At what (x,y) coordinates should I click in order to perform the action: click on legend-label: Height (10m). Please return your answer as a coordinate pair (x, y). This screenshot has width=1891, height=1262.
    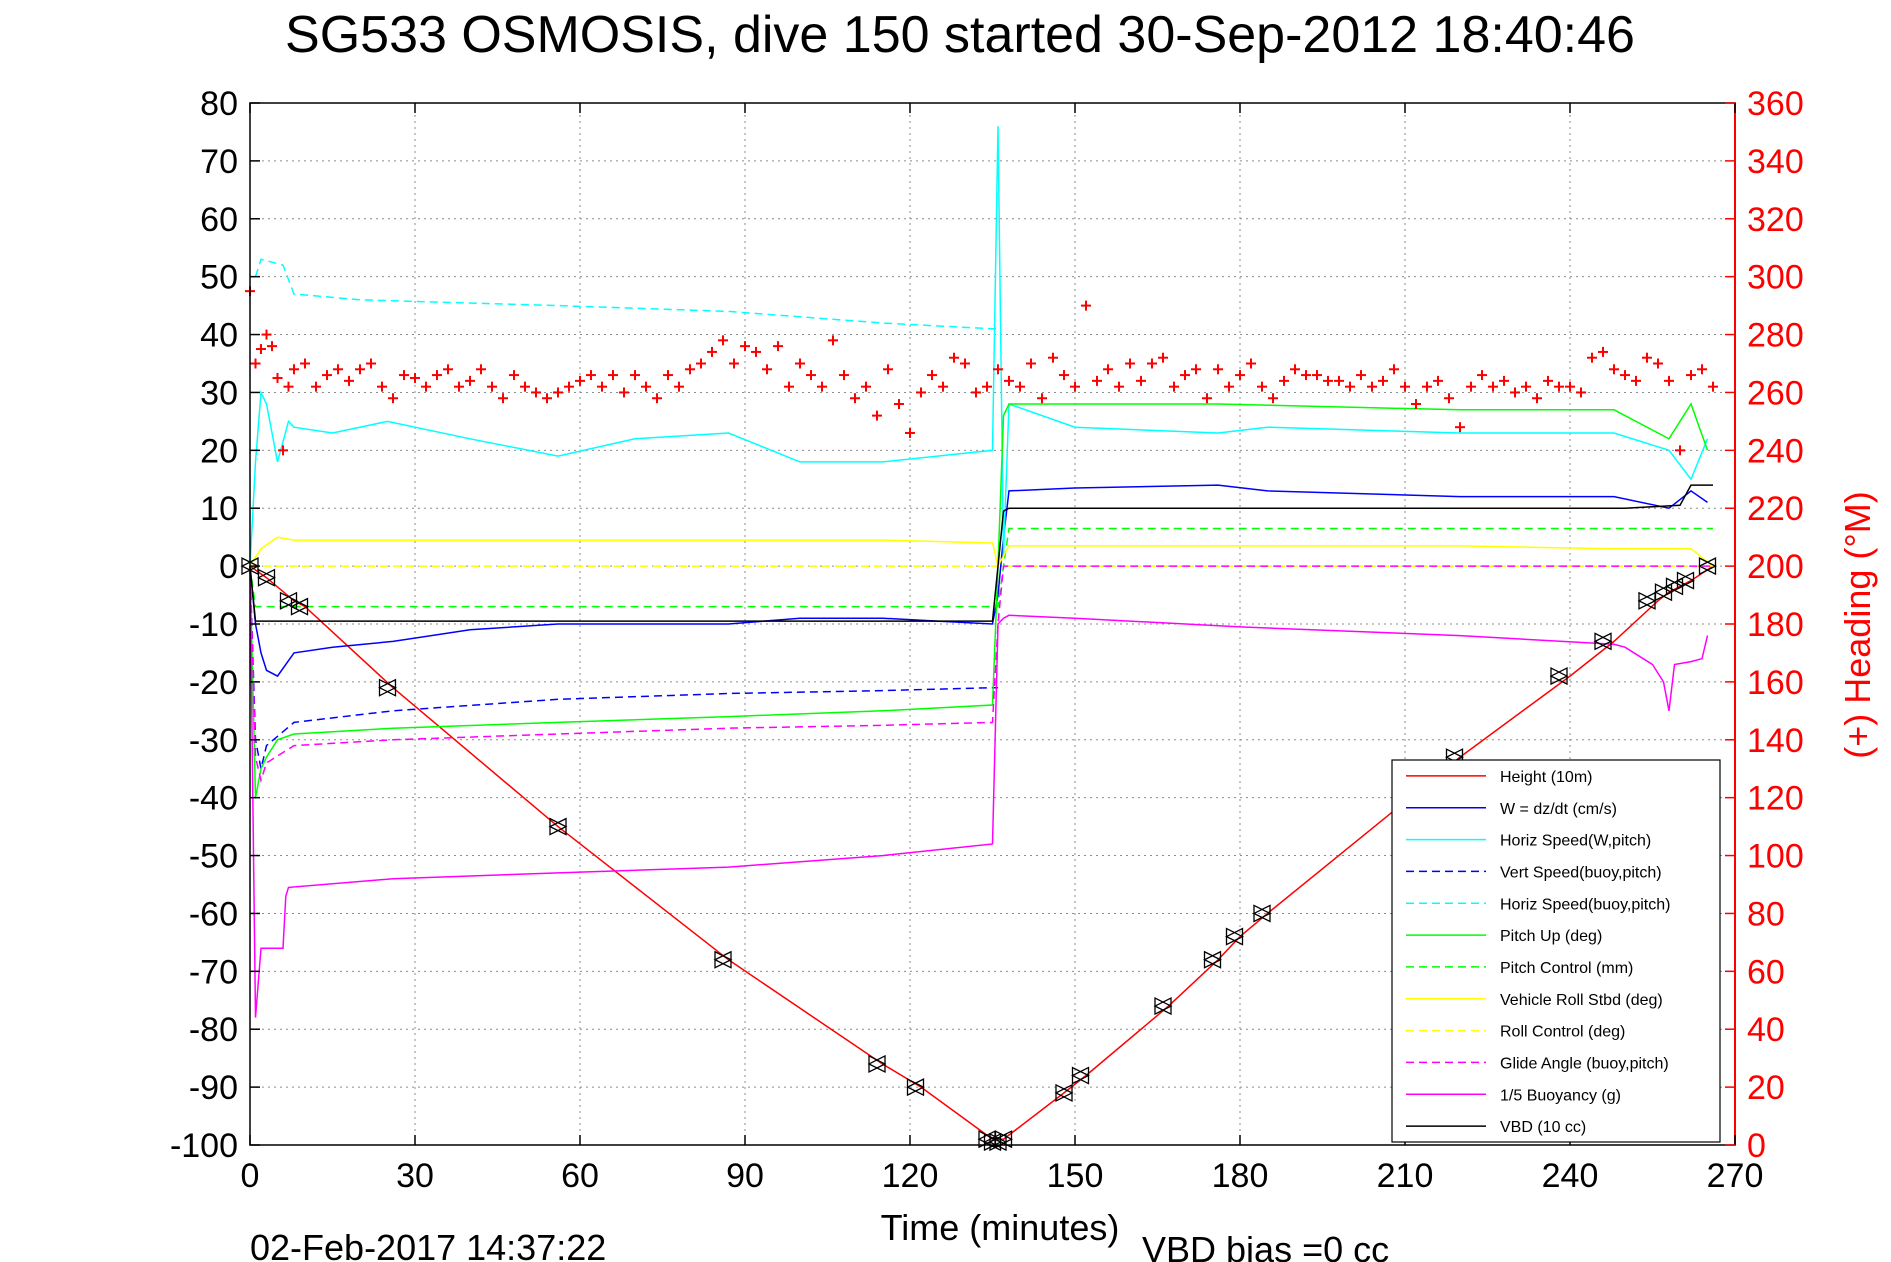
    Looking at the image, I should click on (1546, 777).